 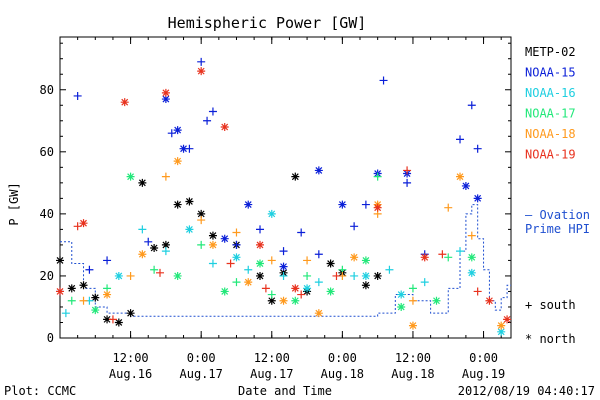 What do you see at coordinates (557, 229) in the screenshot?
I see `ovation-legend-line2: Prime HPI` at bounding box center [557, 229].